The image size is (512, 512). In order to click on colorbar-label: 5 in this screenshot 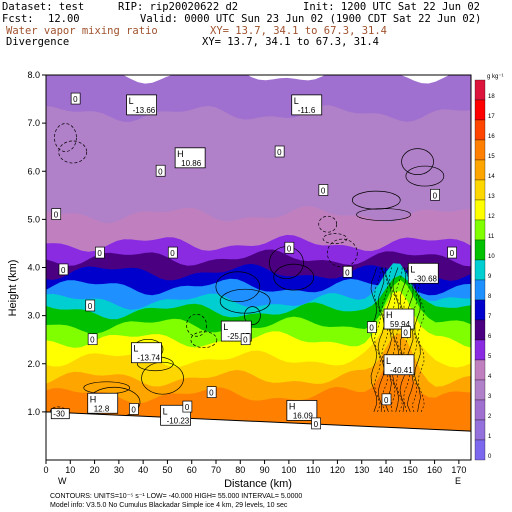, I will do `click(490, 357)`.